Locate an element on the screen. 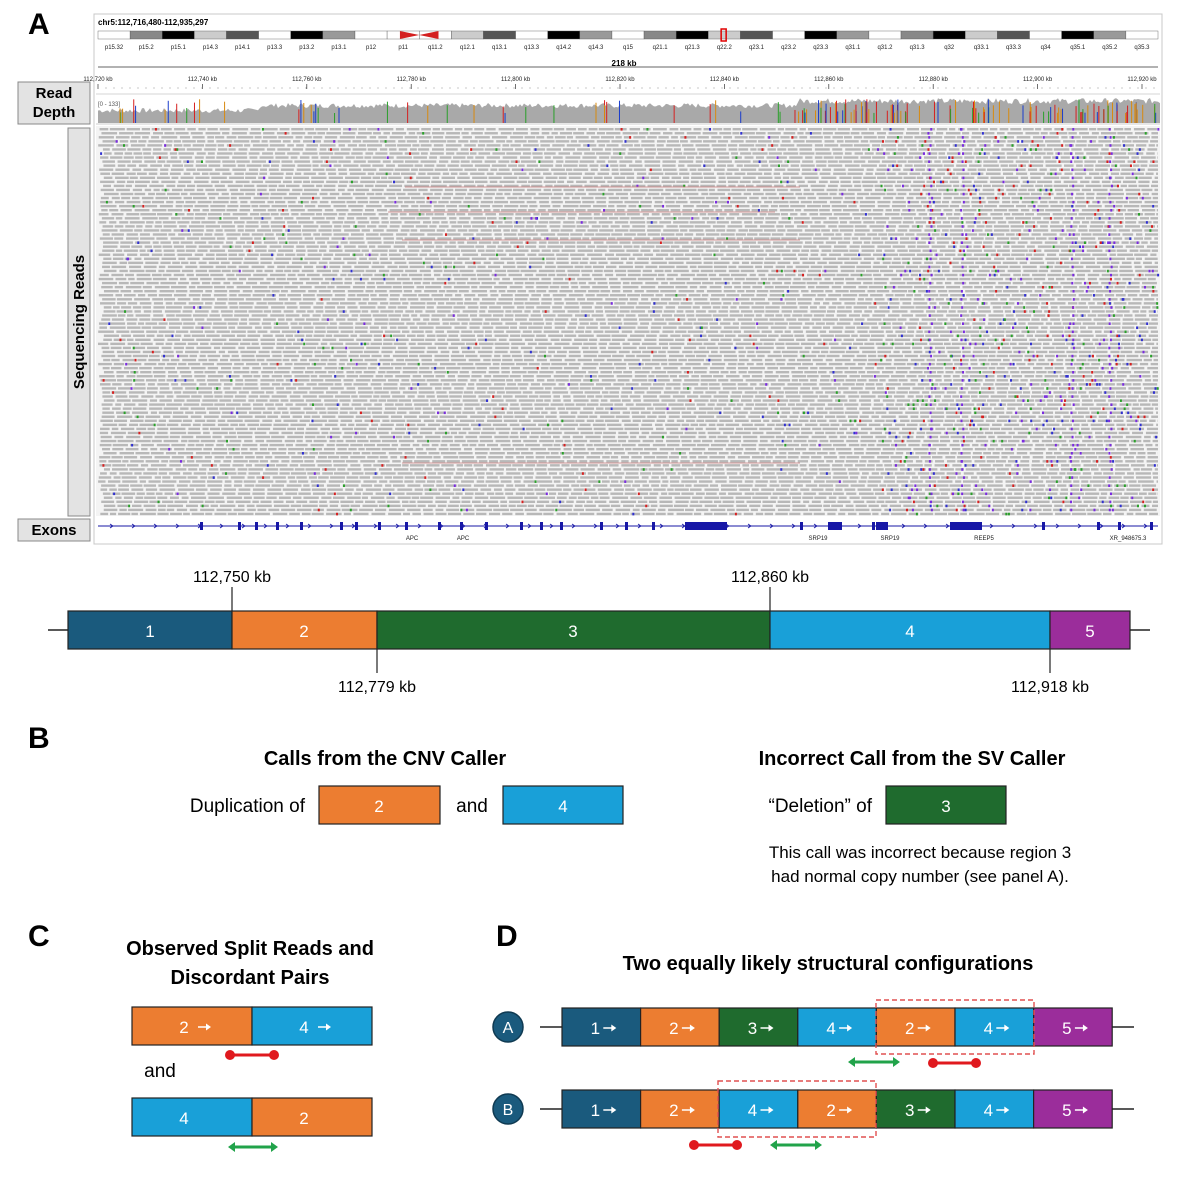 This screenshot has width=1200, height=1193. band-label: p13.1 is located at coordinates (339, 48).